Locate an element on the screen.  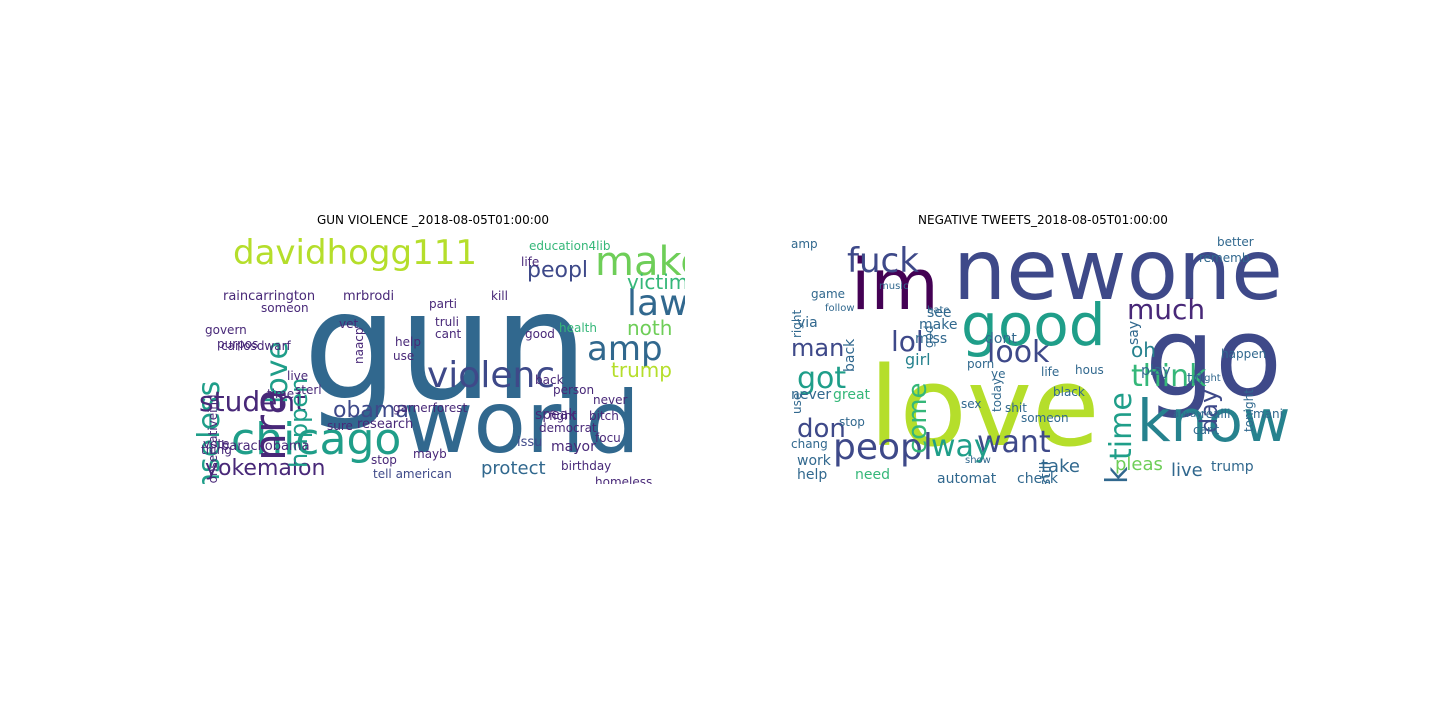
word-happen: happen is located at coordinates (1244, 354).